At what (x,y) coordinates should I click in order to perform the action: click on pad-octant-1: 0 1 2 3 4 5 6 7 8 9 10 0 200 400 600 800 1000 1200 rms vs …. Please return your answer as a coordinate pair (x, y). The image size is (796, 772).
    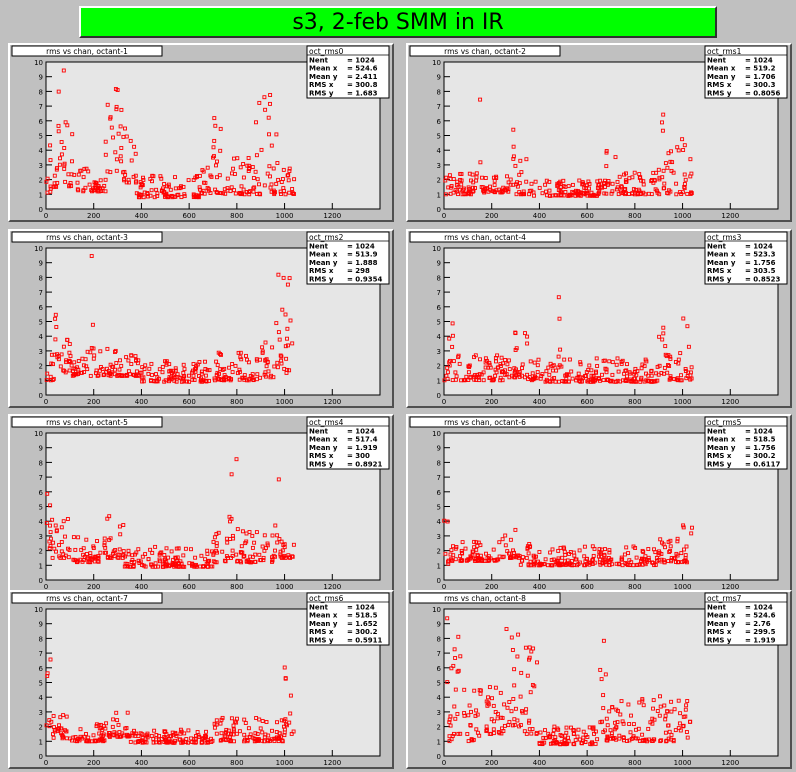
    Looking at the image, I should click on (201, 132).